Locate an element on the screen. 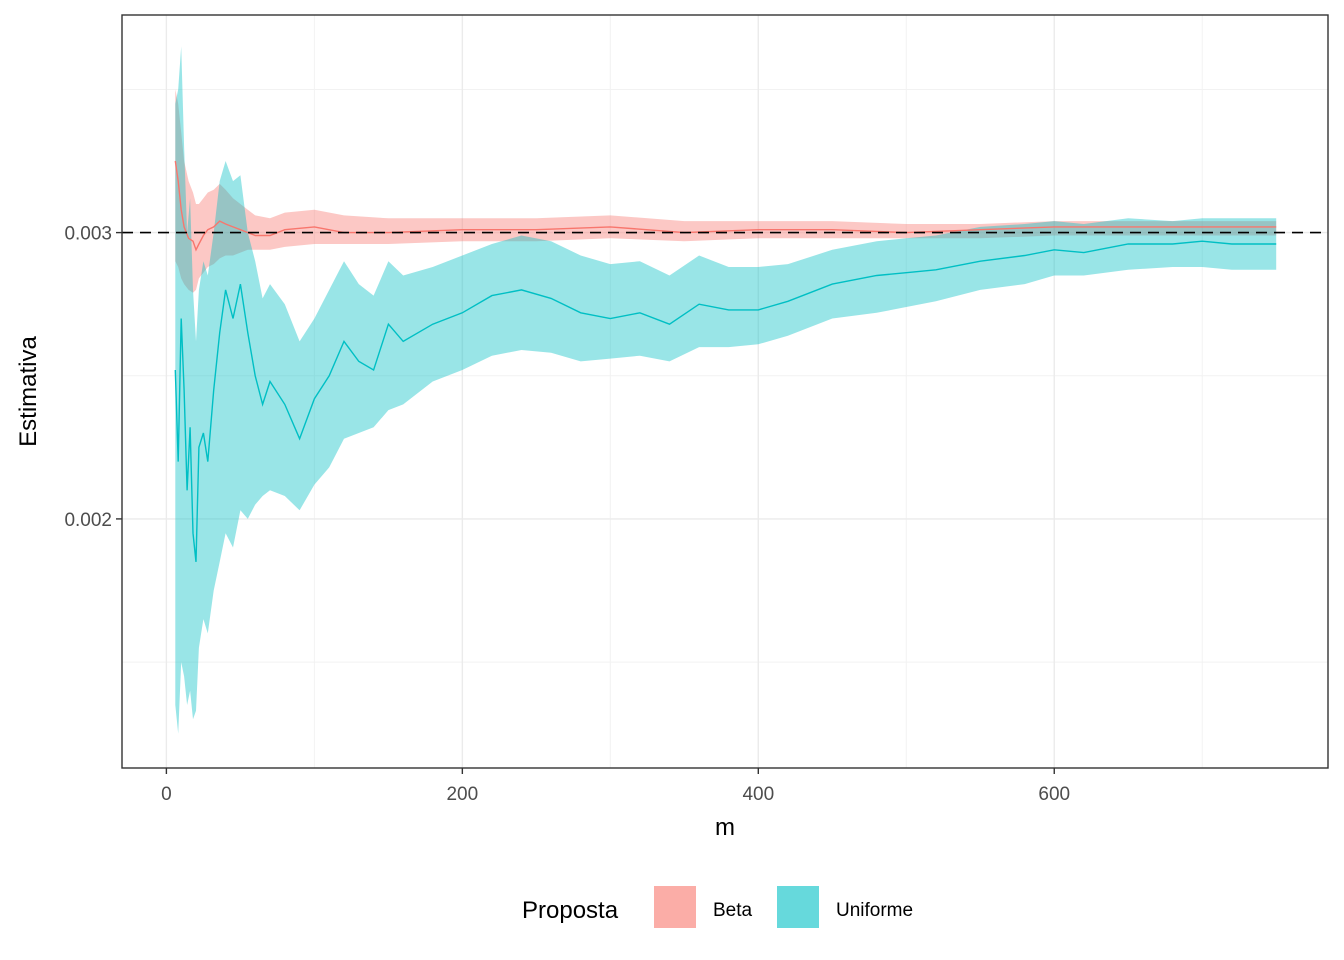 This screenshot has height=960, width=1344. legend: Proposta Beta Uniforme is located at coordinates (717, 907).